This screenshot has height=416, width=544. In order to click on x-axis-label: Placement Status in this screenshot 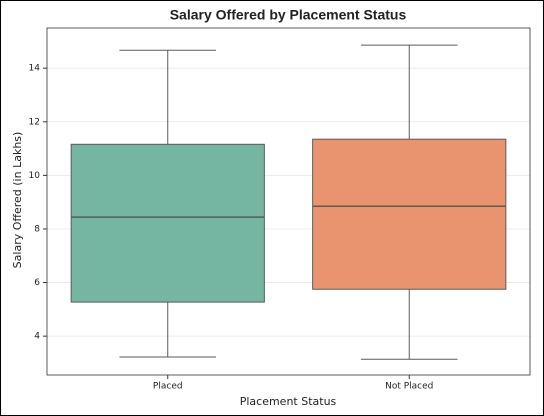, I will do `click(288, 401)`.